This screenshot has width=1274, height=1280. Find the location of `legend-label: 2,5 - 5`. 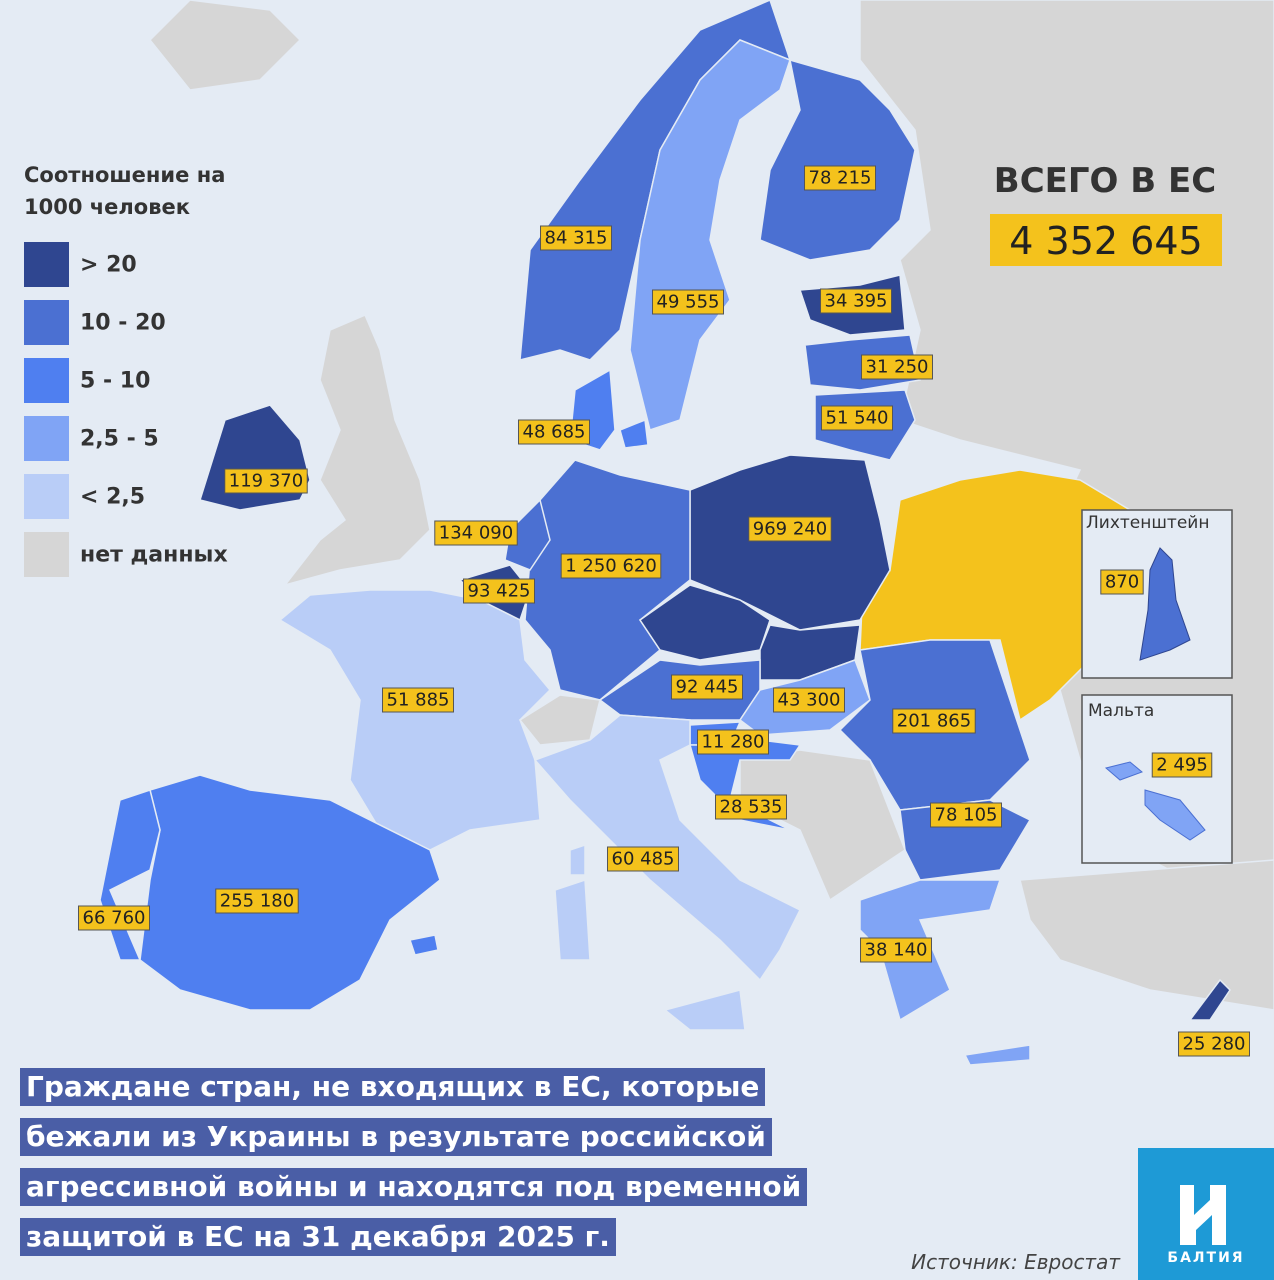

legend-label: 2,5 - 5 is located at coordinates (119, 439).